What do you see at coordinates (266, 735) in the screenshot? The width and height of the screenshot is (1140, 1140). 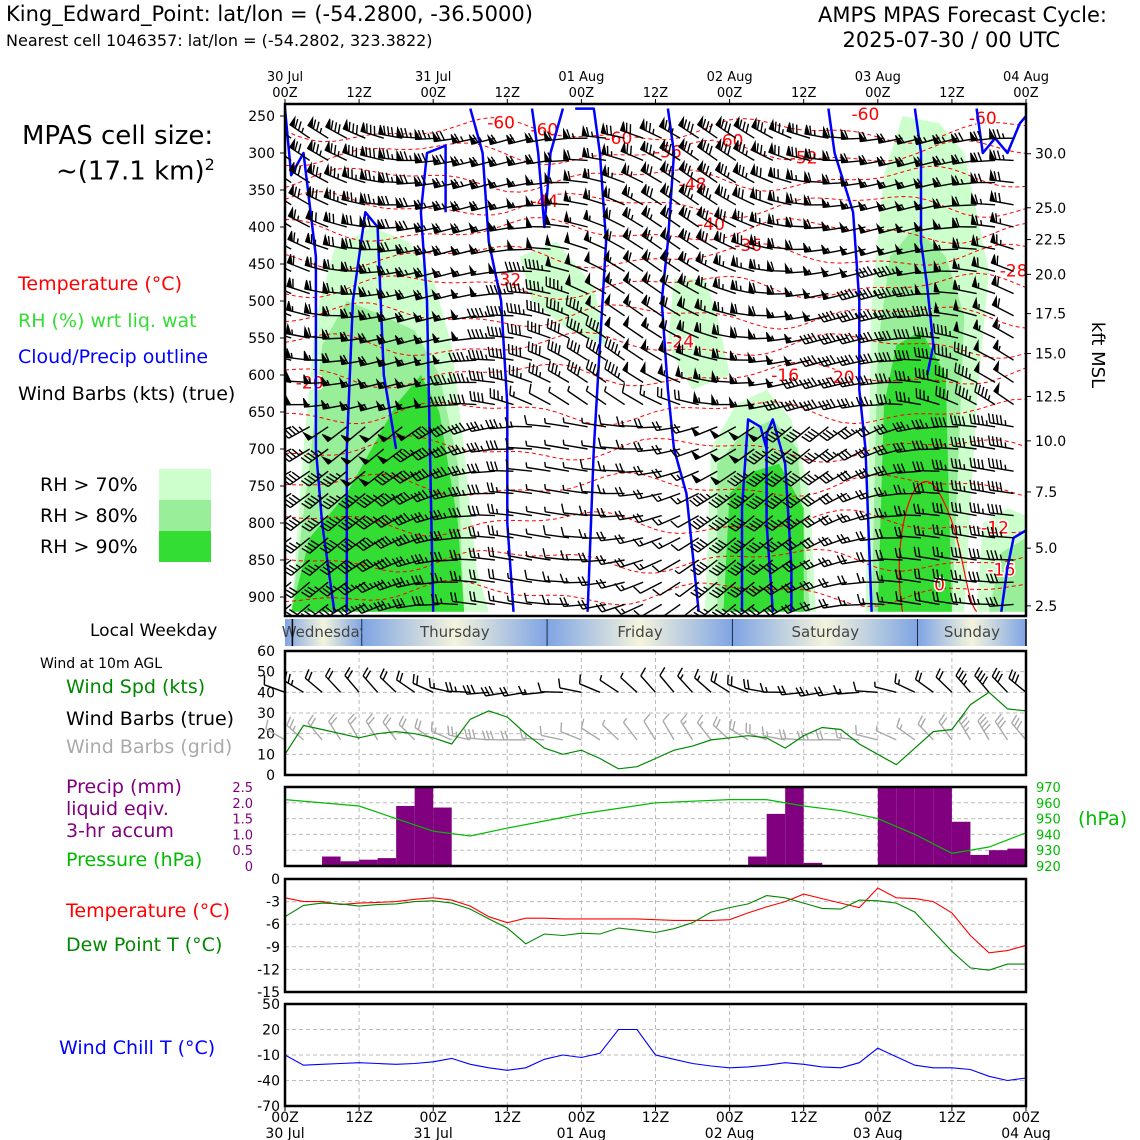 I see `wind-tick-label: 20` at bounding box center [266, 735].